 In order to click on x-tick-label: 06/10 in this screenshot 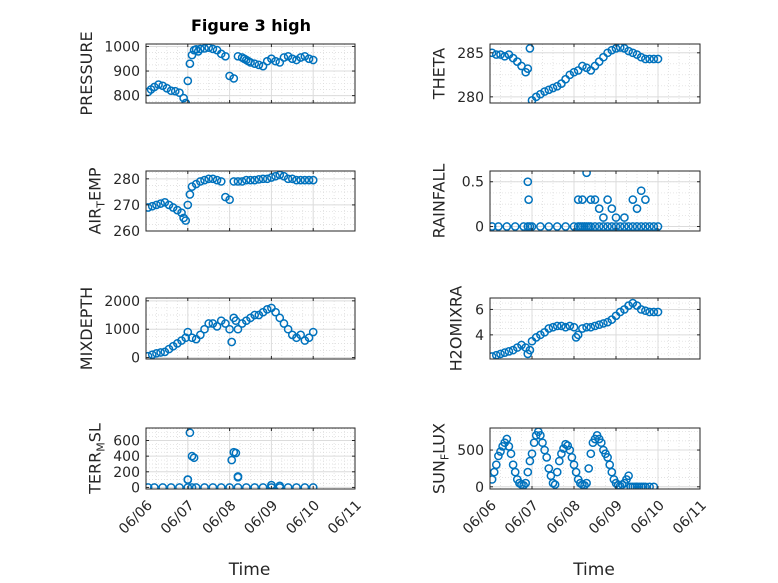, I will do `click(303, 518)`.